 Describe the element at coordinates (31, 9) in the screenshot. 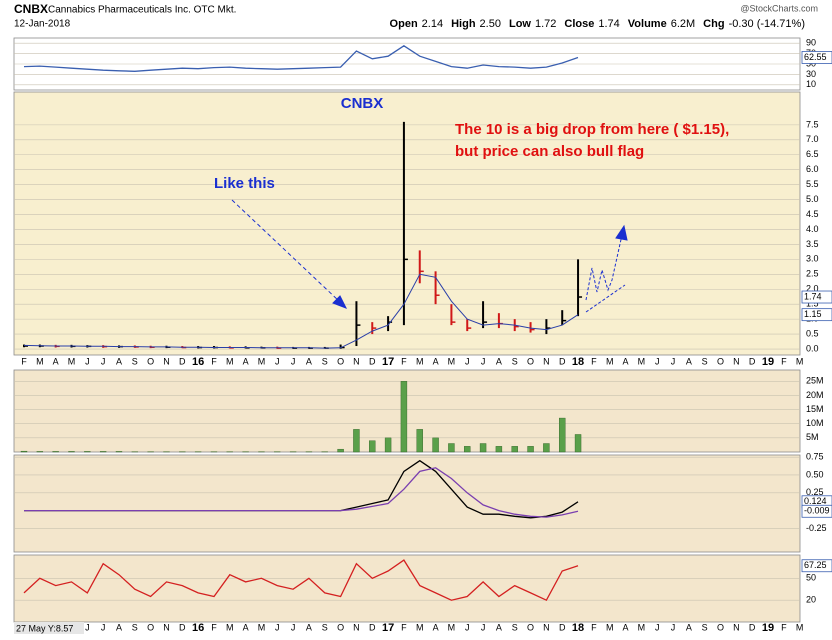

I see `symbol: CNBX` at that location.